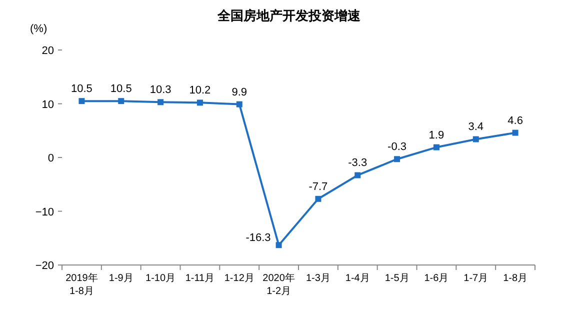 The image size is (578, 336). Describe the element at coordinates (476, 127) in the screenshot. I see `data-label: 3.4` at that location.